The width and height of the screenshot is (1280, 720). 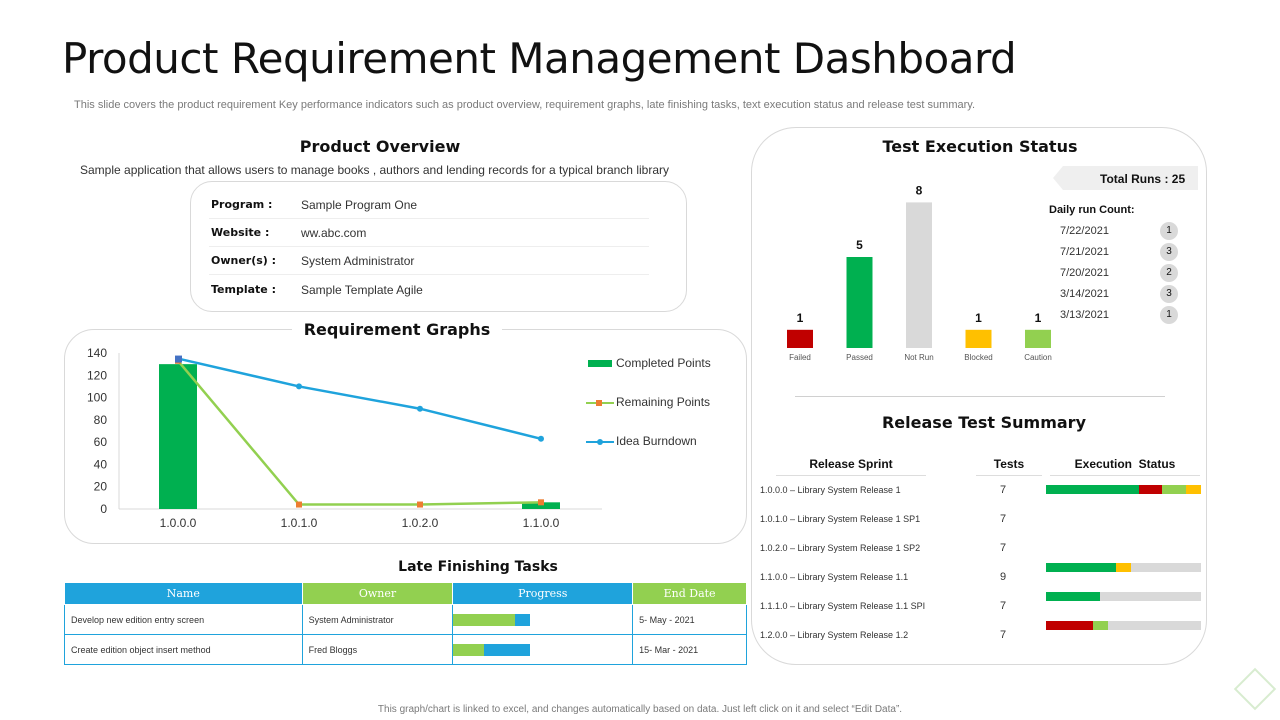 I want to click on release-col-status: Execution Status, so click(x=1125, y=466).